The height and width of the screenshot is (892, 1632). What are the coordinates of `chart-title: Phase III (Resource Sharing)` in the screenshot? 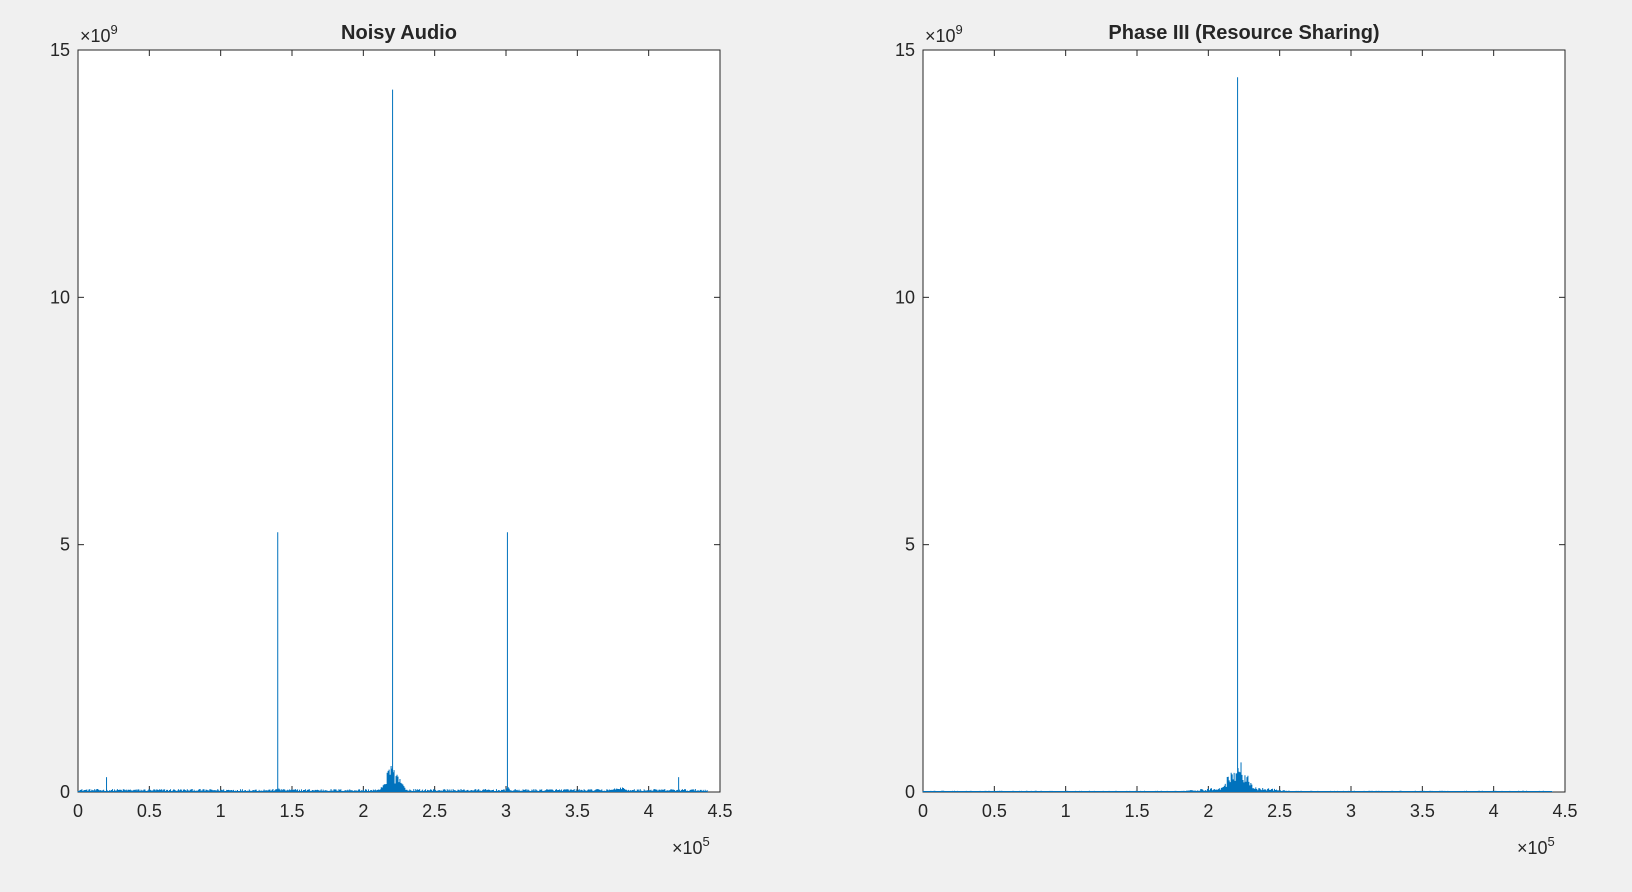 It's located at (1243, 33).